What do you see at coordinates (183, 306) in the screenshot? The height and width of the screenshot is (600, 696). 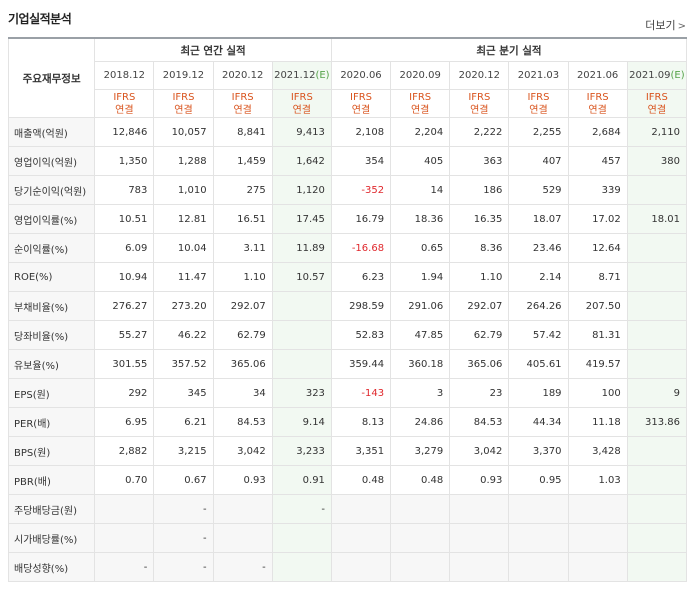 I see `table-cell: 273.20` at bounding box center [183, 306].